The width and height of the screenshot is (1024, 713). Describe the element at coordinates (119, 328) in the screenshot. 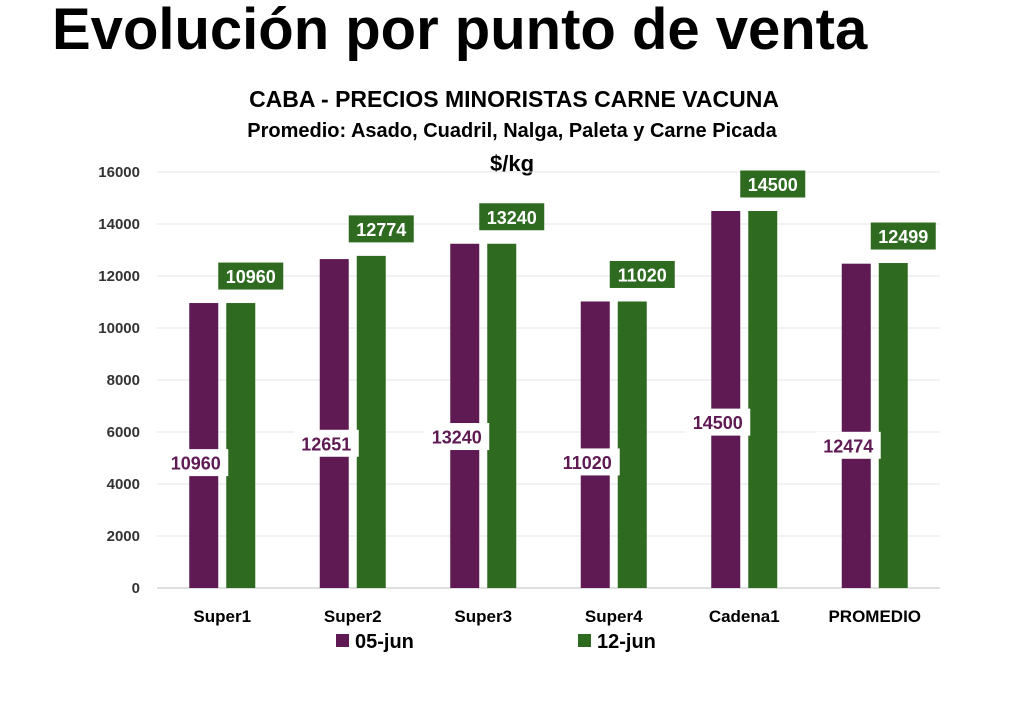

I see `y-tick-label: 10000` at that location.